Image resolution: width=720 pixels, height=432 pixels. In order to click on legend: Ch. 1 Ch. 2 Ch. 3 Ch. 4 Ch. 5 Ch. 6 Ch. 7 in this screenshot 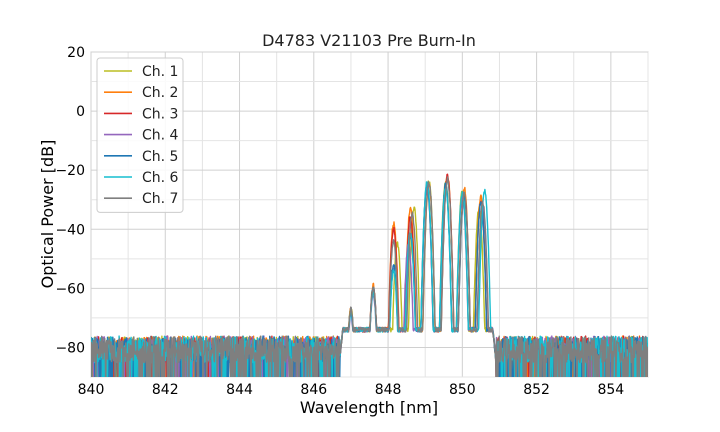, I will do `click(140, 135)`.